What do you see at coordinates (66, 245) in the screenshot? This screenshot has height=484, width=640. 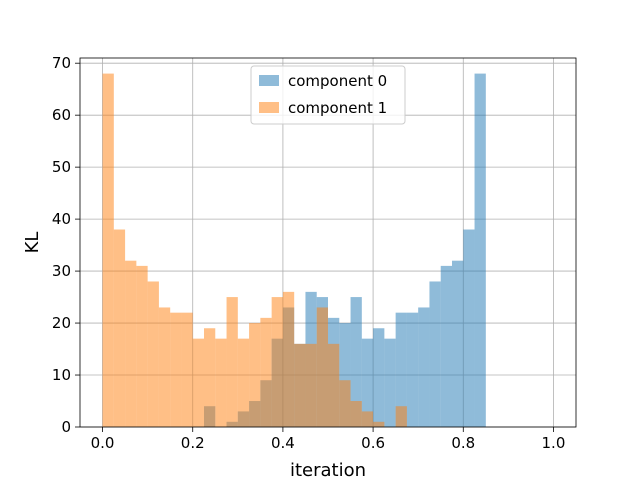 I see `y-axis-ticks: 0 10 20 30 40 50 60 70` at bounding box center [66, 245].